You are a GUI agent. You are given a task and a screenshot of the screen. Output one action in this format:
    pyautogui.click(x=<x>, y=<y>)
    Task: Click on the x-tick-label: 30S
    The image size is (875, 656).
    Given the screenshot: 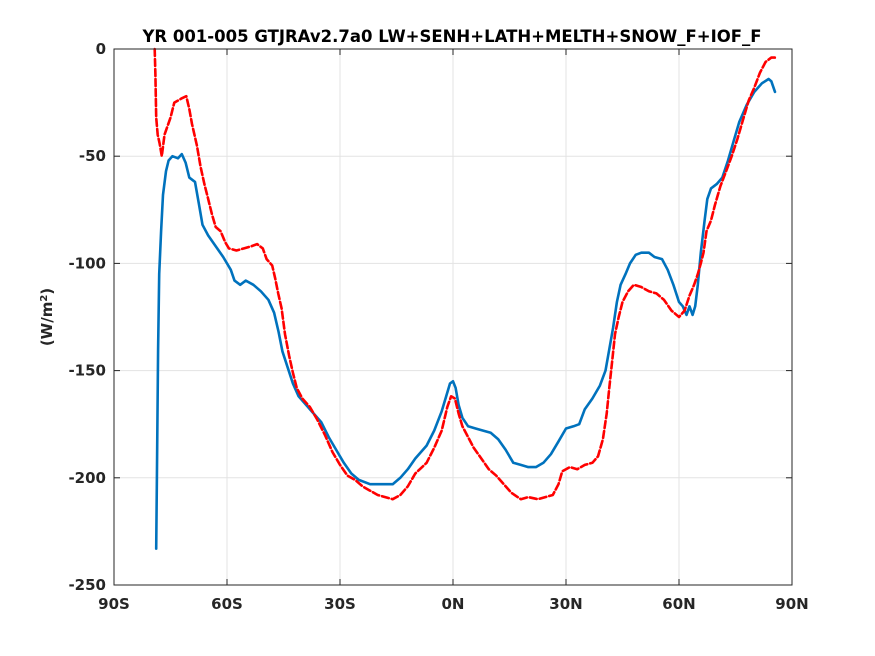 What is the action you would take?
    pyautogui.click(x=340, y=604)
    